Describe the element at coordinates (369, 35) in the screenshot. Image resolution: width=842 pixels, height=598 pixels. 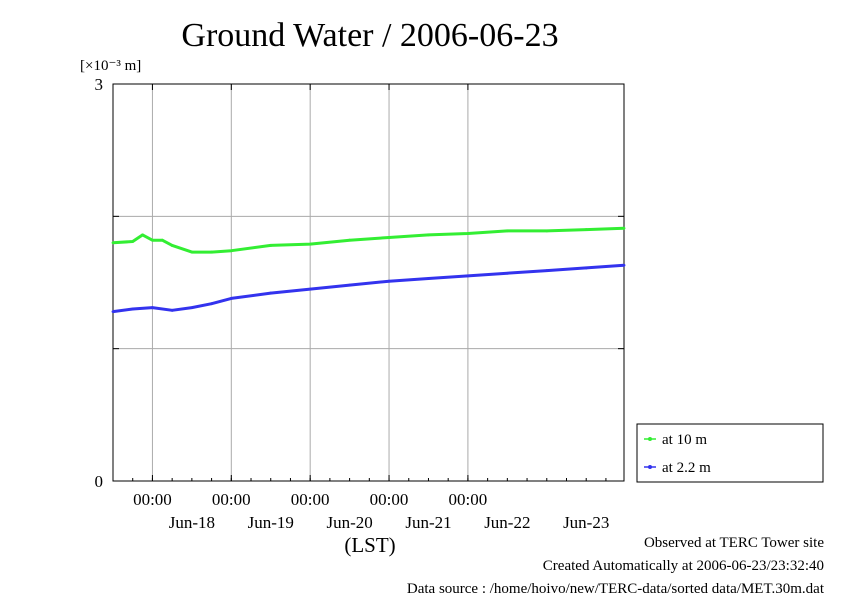
I see `chart-title: Ground Water / 2006-06-23` at that location.